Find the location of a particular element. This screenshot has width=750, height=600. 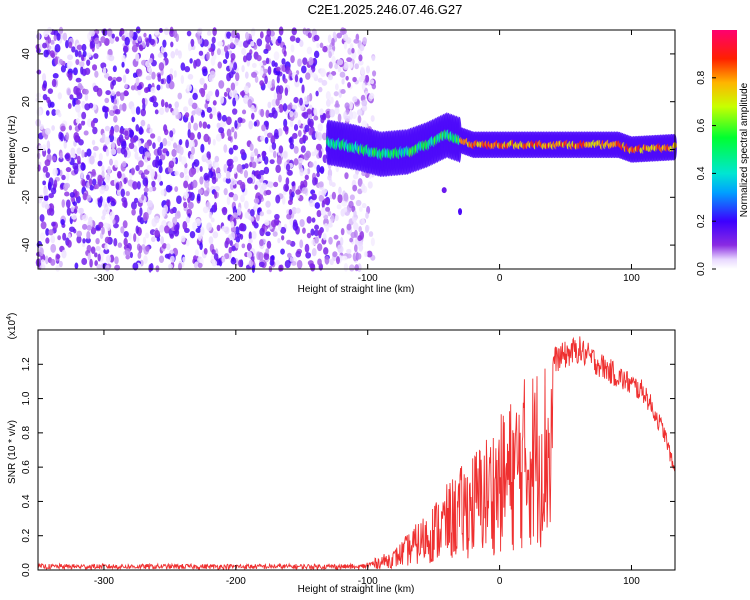

colorbar-tick-label: 0.8 is located at coordinates (701, 77).